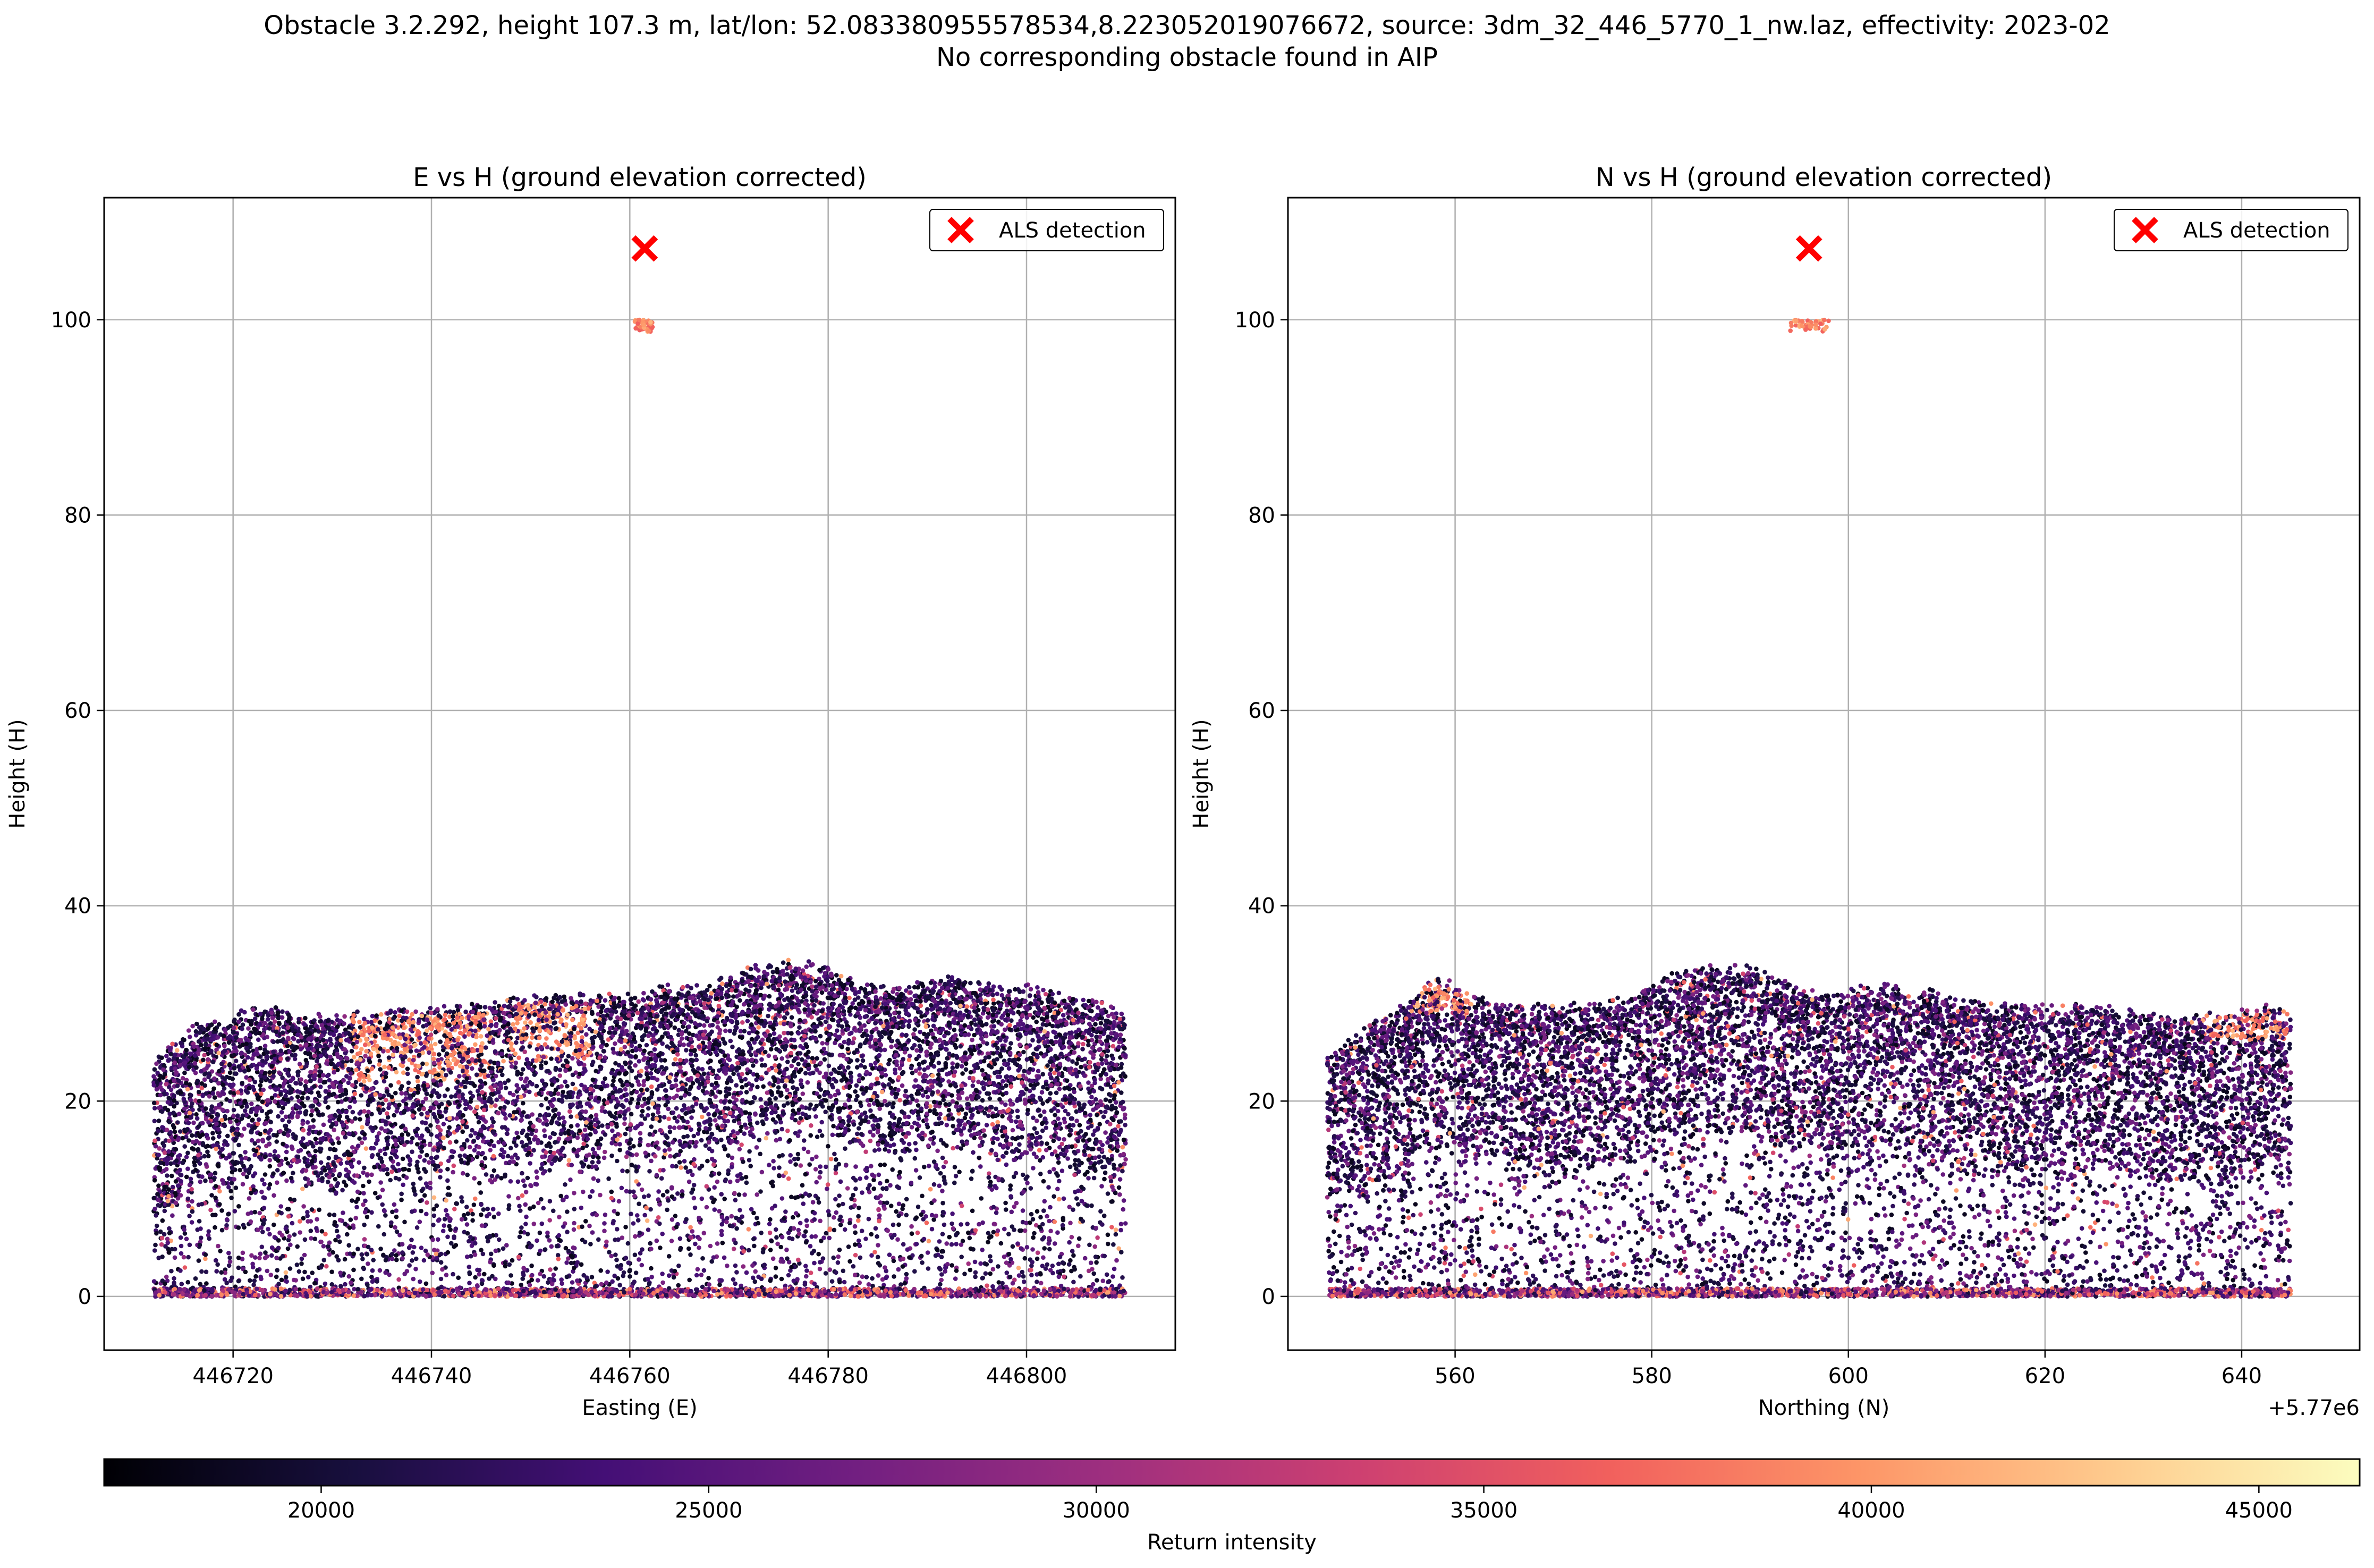  I want to click on colorbar-tick-label: 20000, so click(321, 1510).